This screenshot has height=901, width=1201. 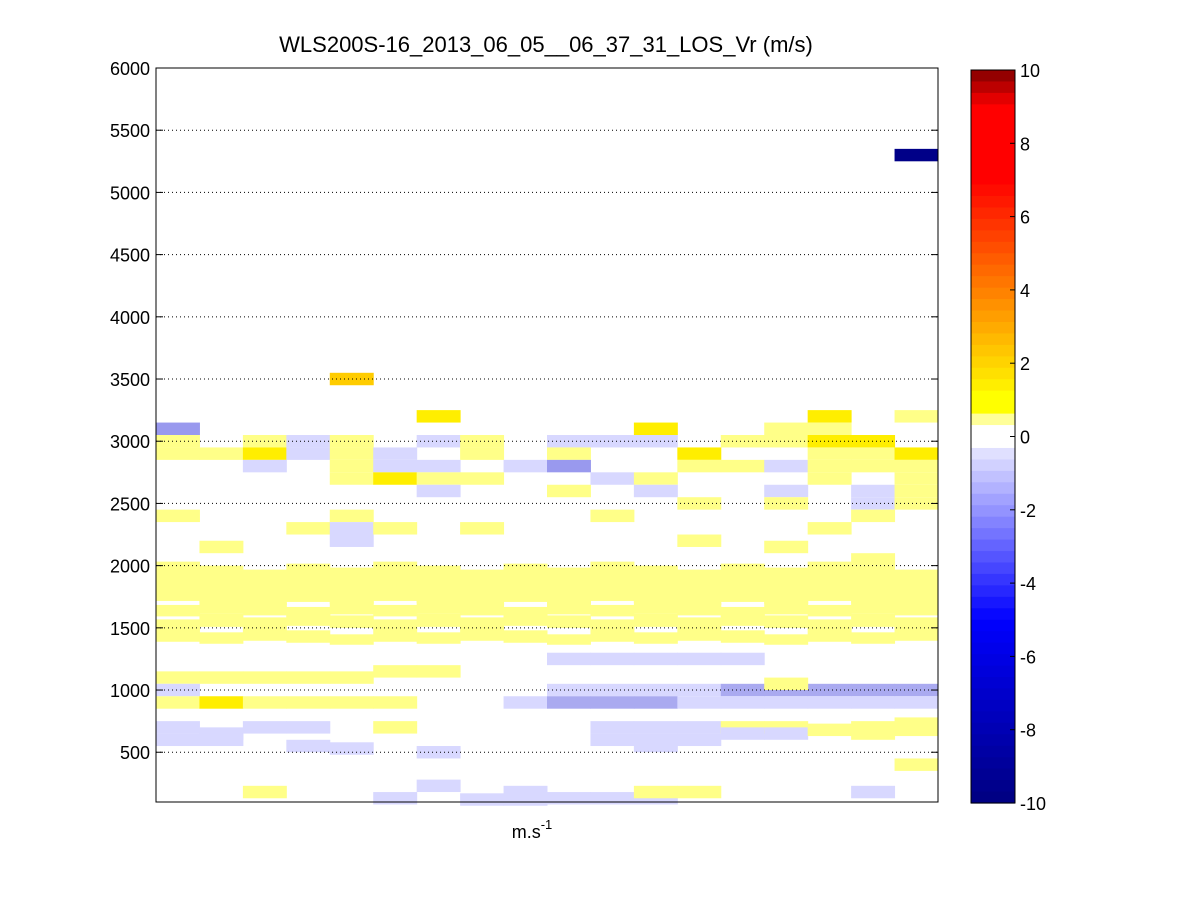 What do you see at coordinates (1025, 144) in the screenshot?
I see `colorbar-tick-label: 8` at bounding box center [1025, 144].